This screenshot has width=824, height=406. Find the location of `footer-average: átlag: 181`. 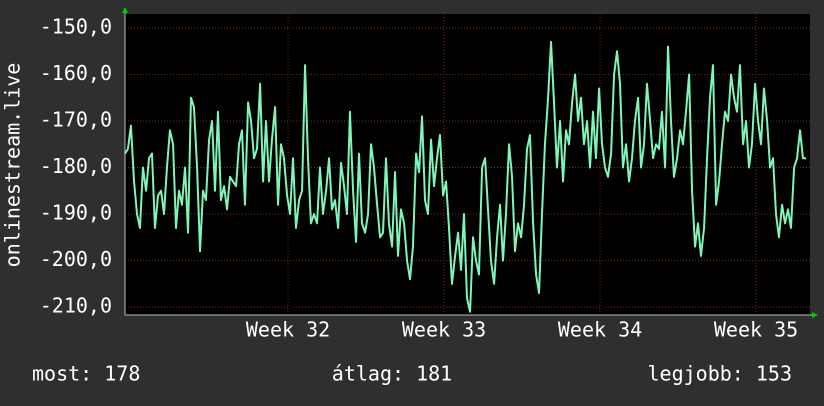

footer-average: átlag: 181 is located at coordinates (392, 374).